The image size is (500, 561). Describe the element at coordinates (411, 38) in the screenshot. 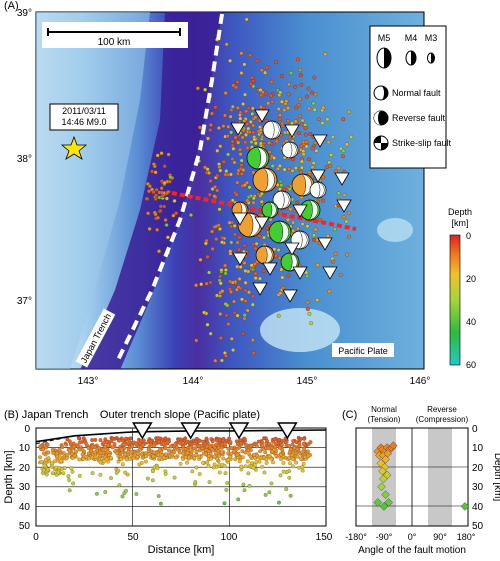

I see `legend-m4: M4` at that location.